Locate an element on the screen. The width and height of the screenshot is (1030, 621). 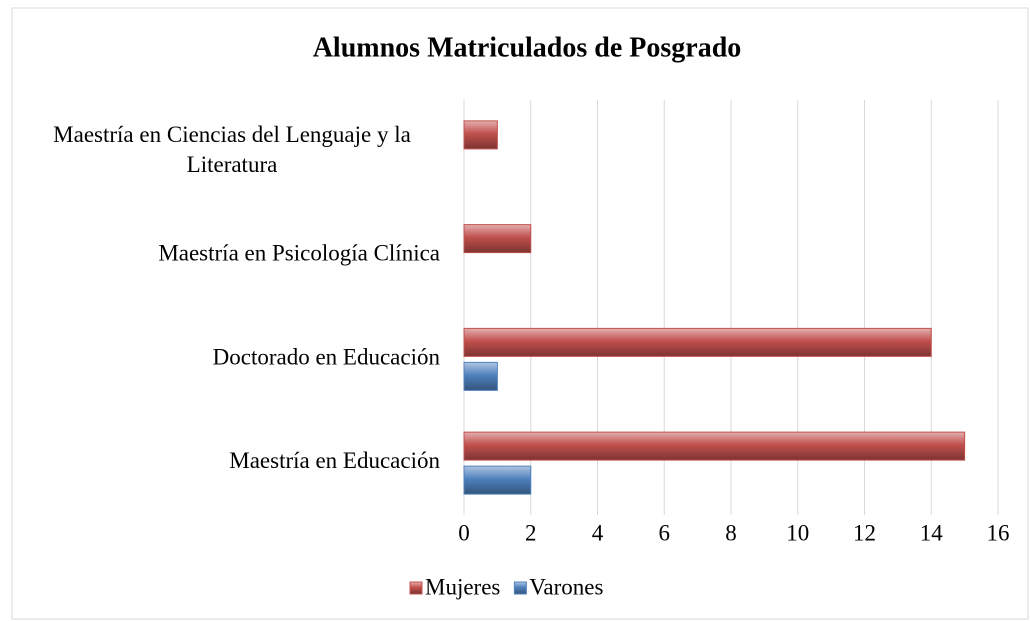
x-tick-label: 12 is located at coordinates (864, 532).